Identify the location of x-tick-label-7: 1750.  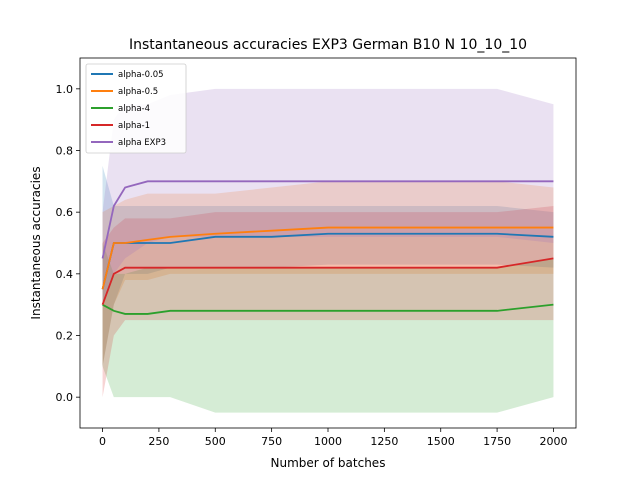
(497, 441).